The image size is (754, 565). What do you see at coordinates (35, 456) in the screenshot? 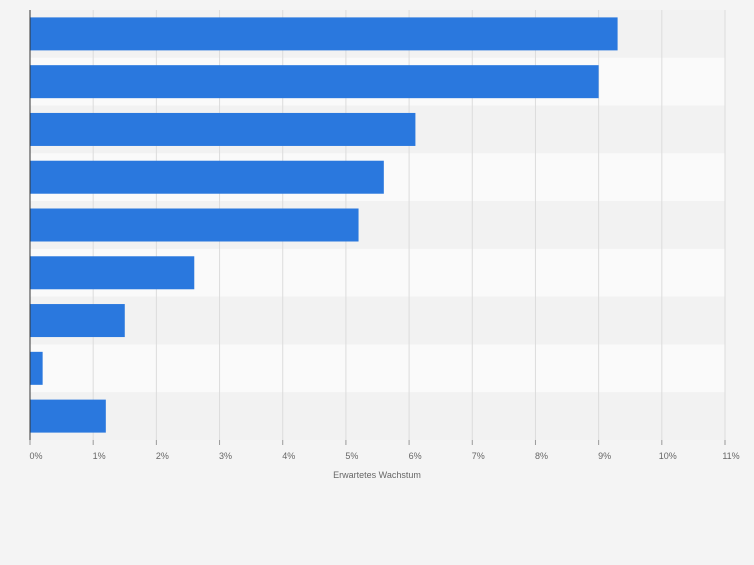
I see `x-tick-label: 0%` at bounding box center [35, 456].